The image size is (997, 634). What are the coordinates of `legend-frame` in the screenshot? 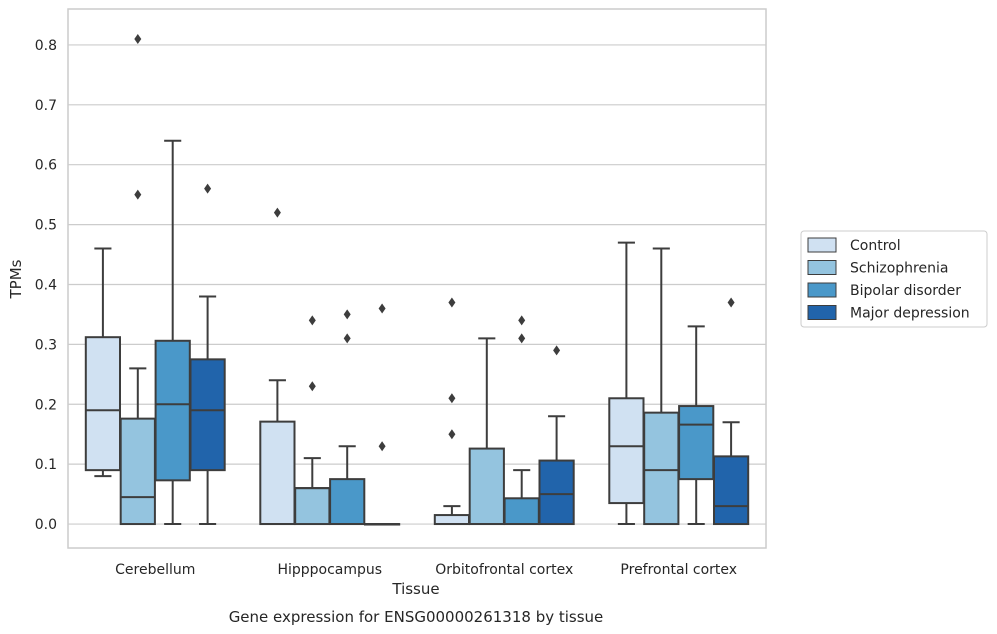 It's located at (894, 279).